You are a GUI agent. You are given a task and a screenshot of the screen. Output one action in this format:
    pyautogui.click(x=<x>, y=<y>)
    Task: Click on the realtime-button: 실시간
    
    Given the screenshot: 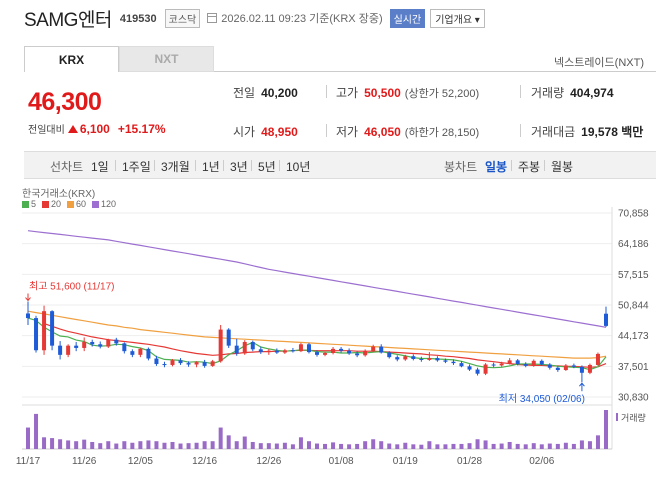 What is the action you would take?
    pyautogui.click(x=407, y=18)
    